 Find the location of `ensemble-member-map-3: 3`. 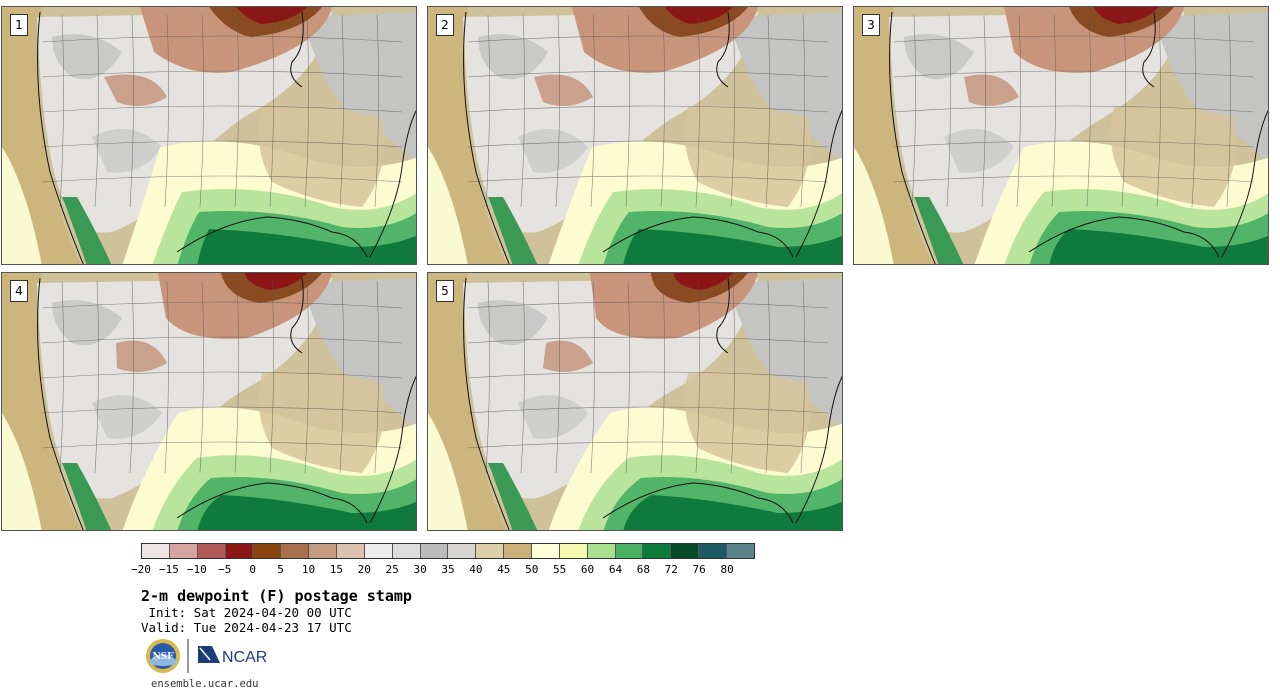

ensemble-member-map-3: 3 is located at coordinates (1061, 135).